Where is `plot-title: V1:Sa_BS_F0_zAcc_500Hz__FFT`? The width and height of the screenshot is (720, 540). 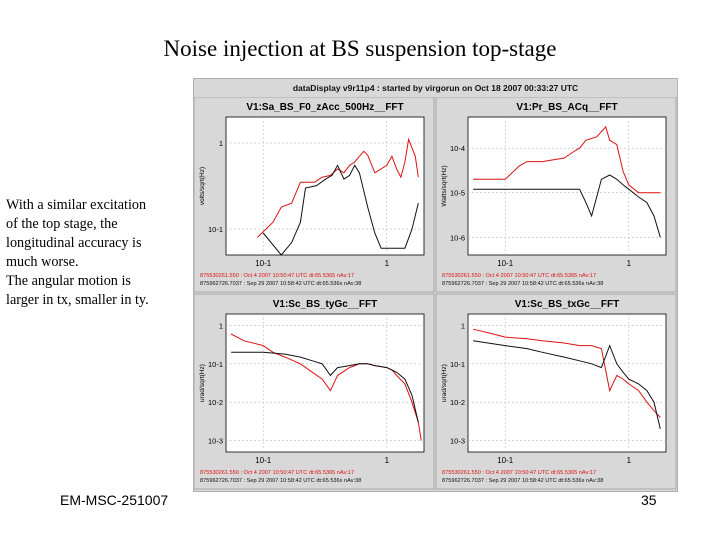 plot-title: V1:Sa_BS_F0_zAcc_500Hz__FFT is located at coordinates (324, 107).